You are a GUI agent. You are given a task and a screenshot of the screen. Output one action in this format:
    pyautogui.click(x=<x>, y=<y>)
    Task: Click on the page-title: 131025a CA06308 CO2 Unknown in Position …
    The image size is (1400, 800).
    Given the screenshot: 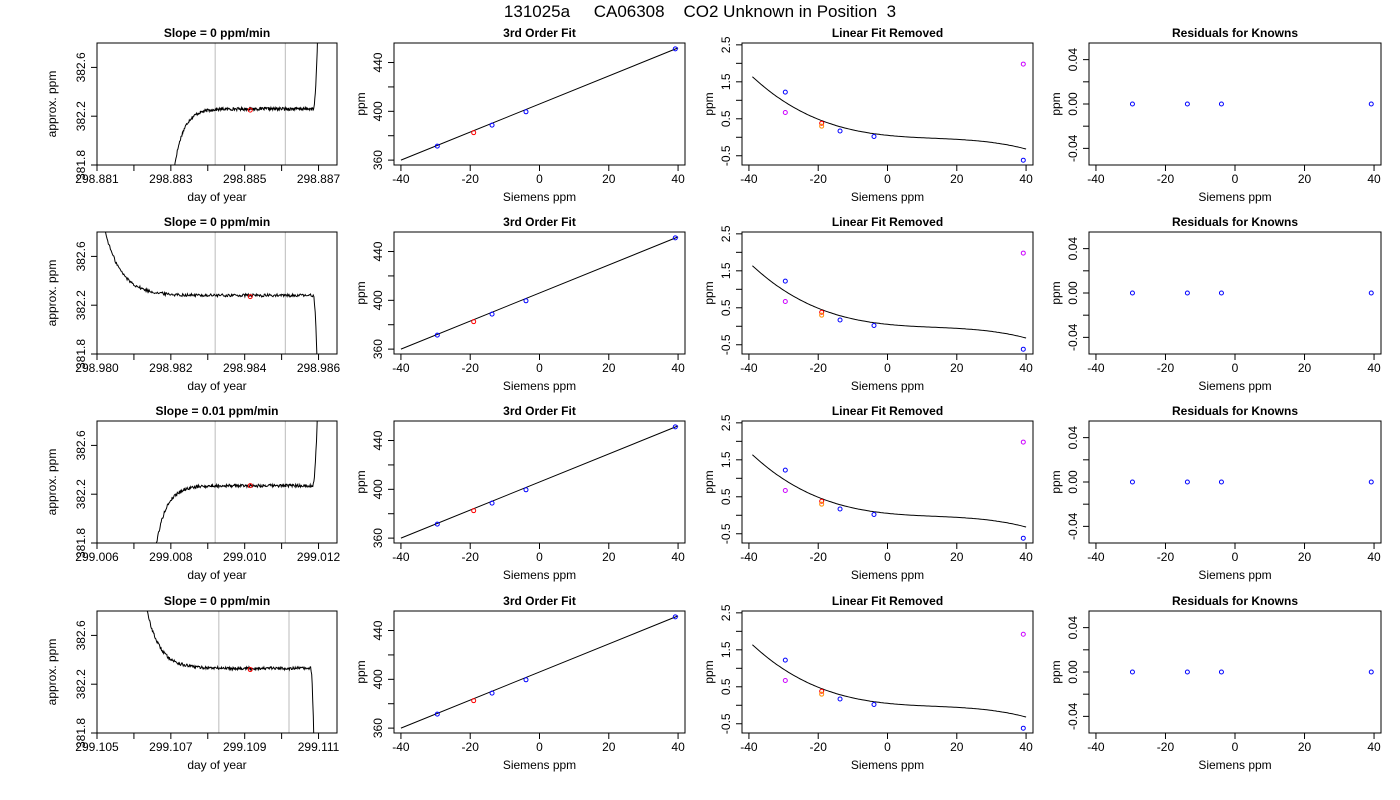 What is the action you would take?
    pyautogui.click(x=700, y=11)
    